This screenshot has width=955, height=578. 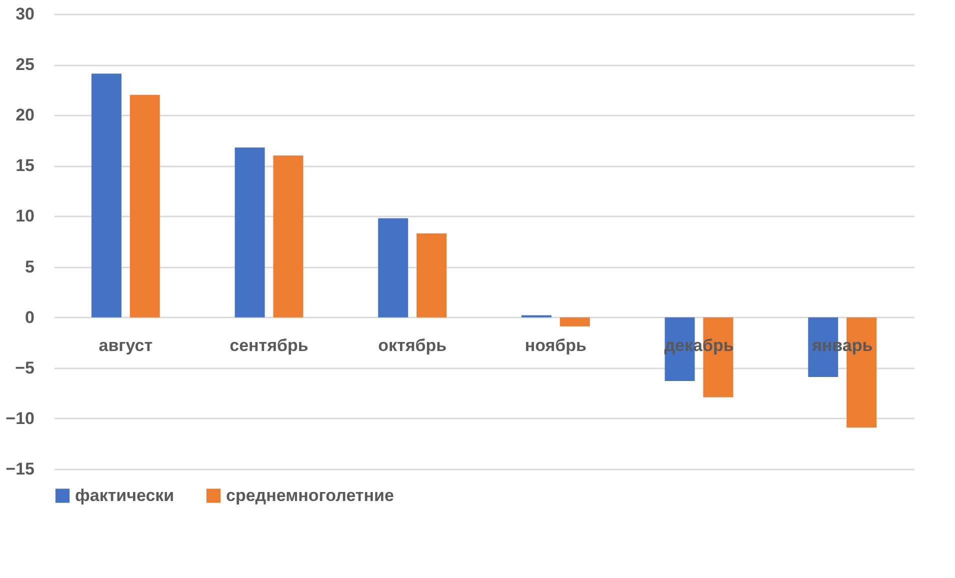 What do you see at coordinates (25, 115) in the screenshot?
I see `y-tick-label: 20` at bounding box center [25, 115].